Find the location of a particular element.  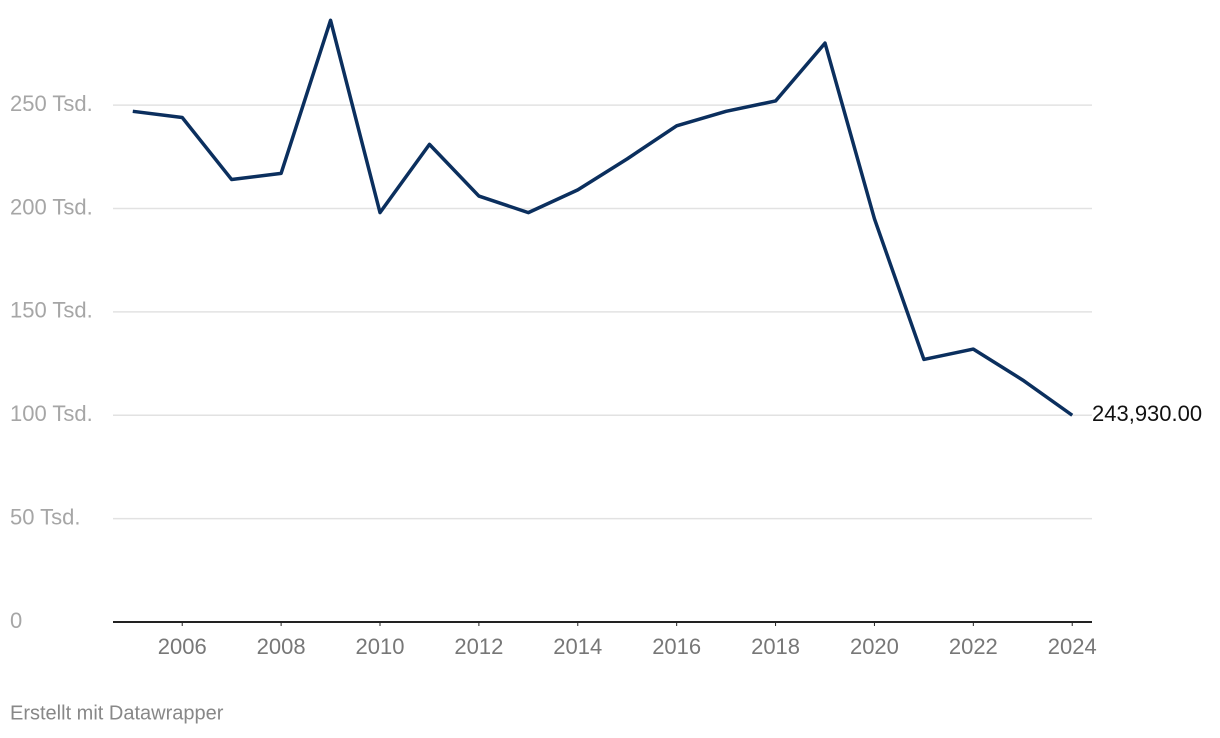

x-tick-label: 2008 is located at coordinates (281, 646).